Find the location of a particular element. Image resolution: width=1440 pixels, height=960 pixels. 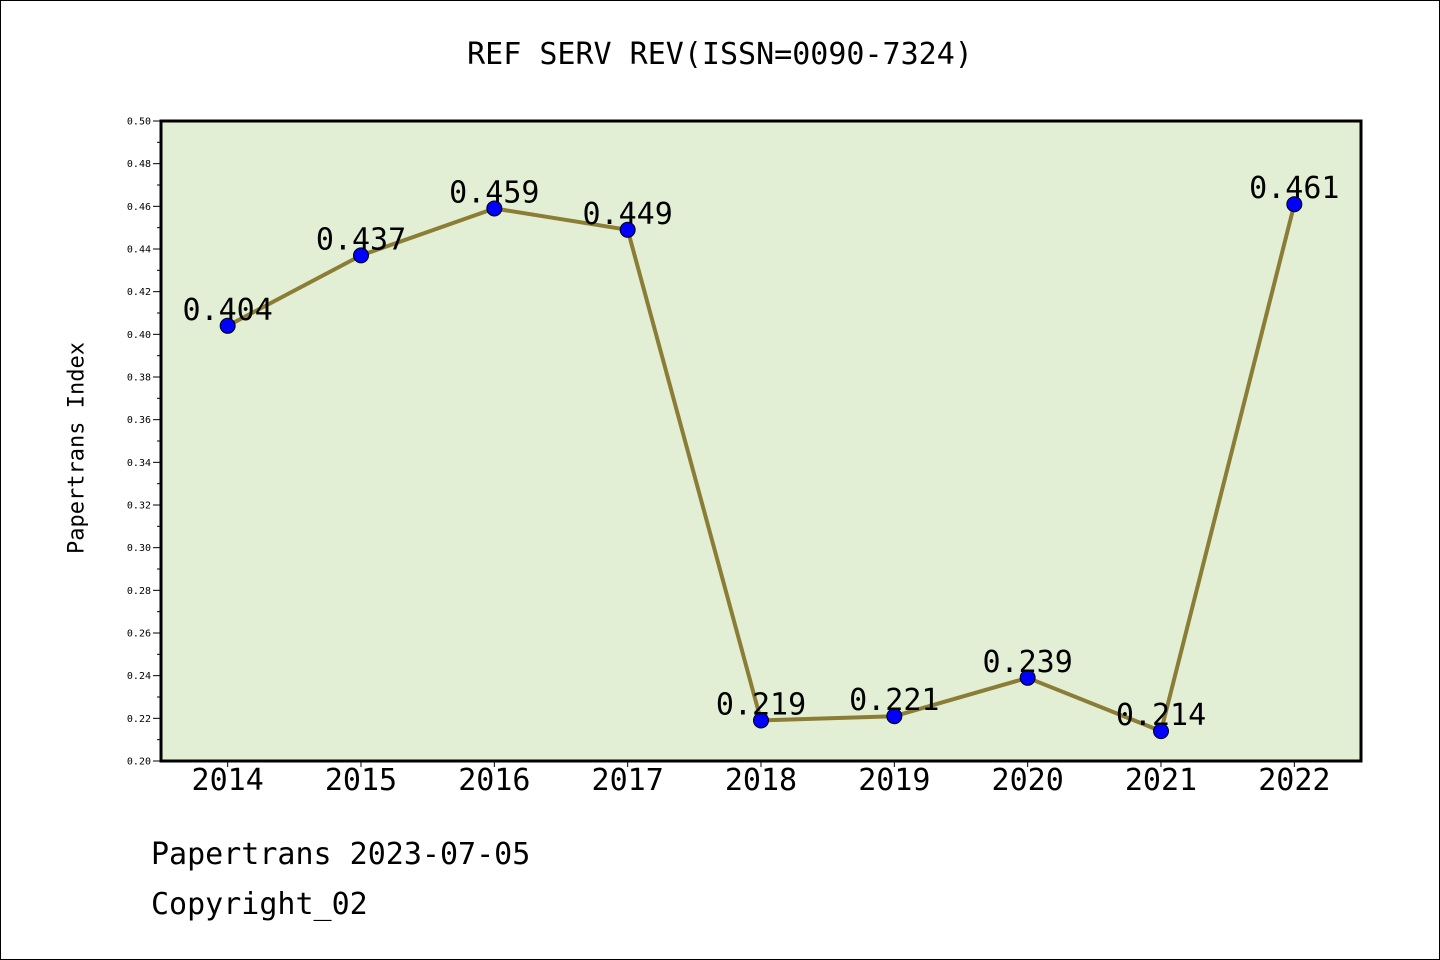

y-tick-label: 0.20 is located at coordinates (139, 762).